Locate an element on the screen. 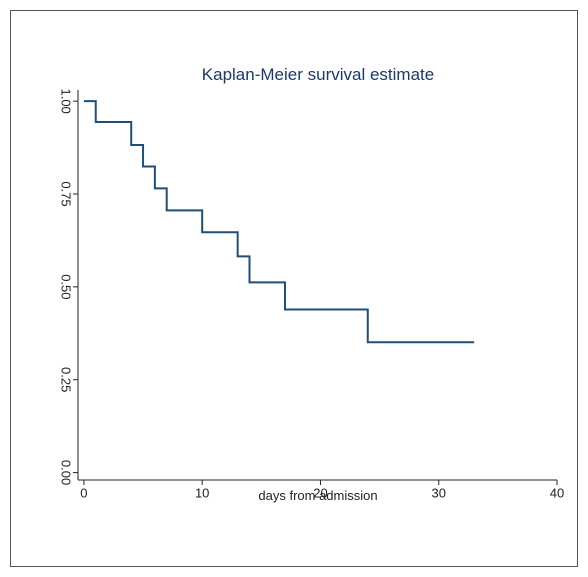  x-tick-label: 30 is located at coordinates (438, 492).